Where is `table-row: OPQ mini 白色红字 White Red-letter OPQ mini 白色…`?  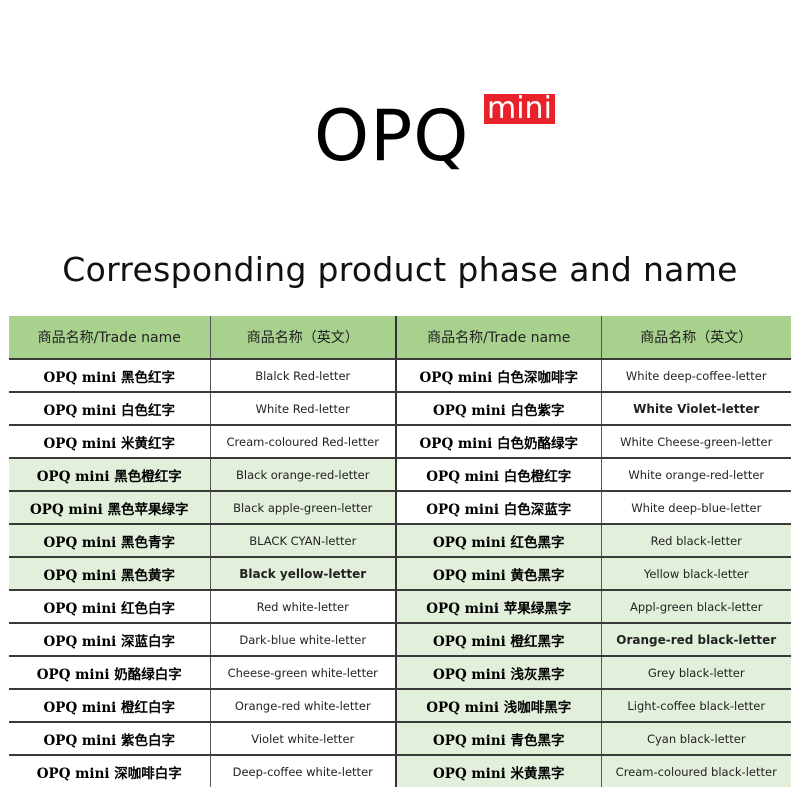 table-row: OPQ mini 白色红字 White Red-letter OPQ mini 白色… is located at coordinates (400, 409).